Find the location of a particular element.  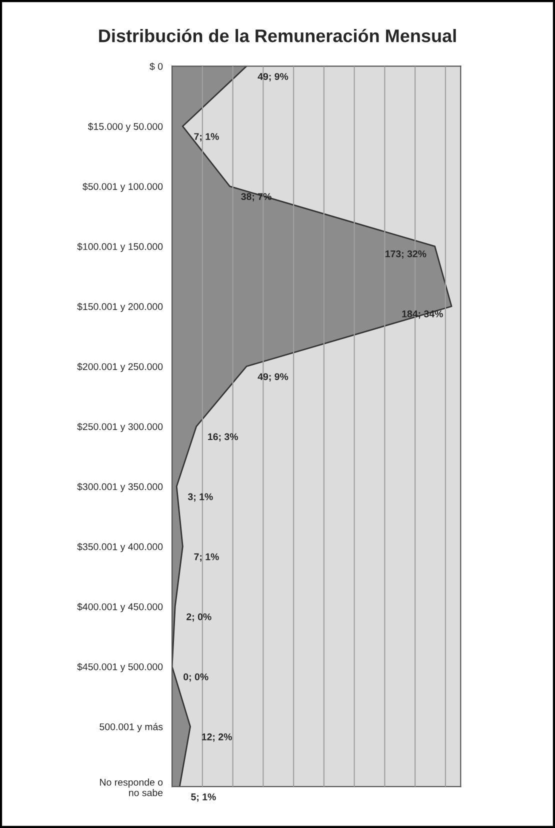

y-tick-label: $15.000 y 50.000 is located at coordinates (125, 127).